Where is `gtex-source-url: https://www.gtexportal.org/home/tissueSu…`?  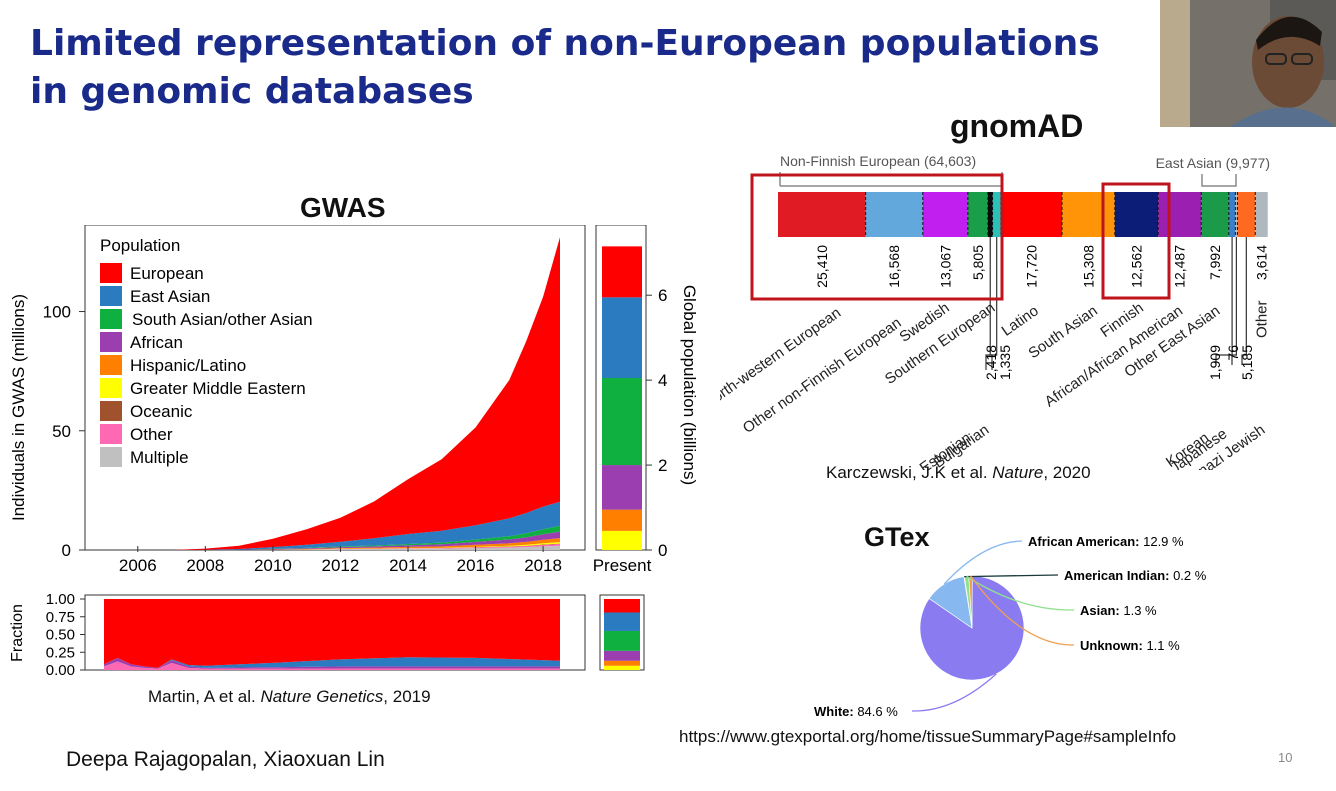 gtex-source-url: https://www.gtexportal.org/home/tissueSu… is located at coordinates (928, 736).